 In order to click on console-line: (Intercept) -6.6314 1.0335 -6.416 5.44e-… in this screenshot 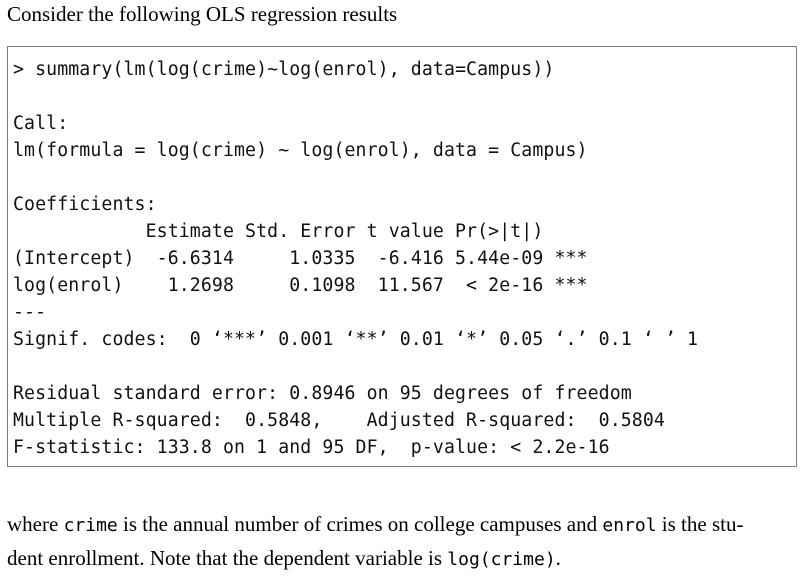, I will do `click(300, 258)`.